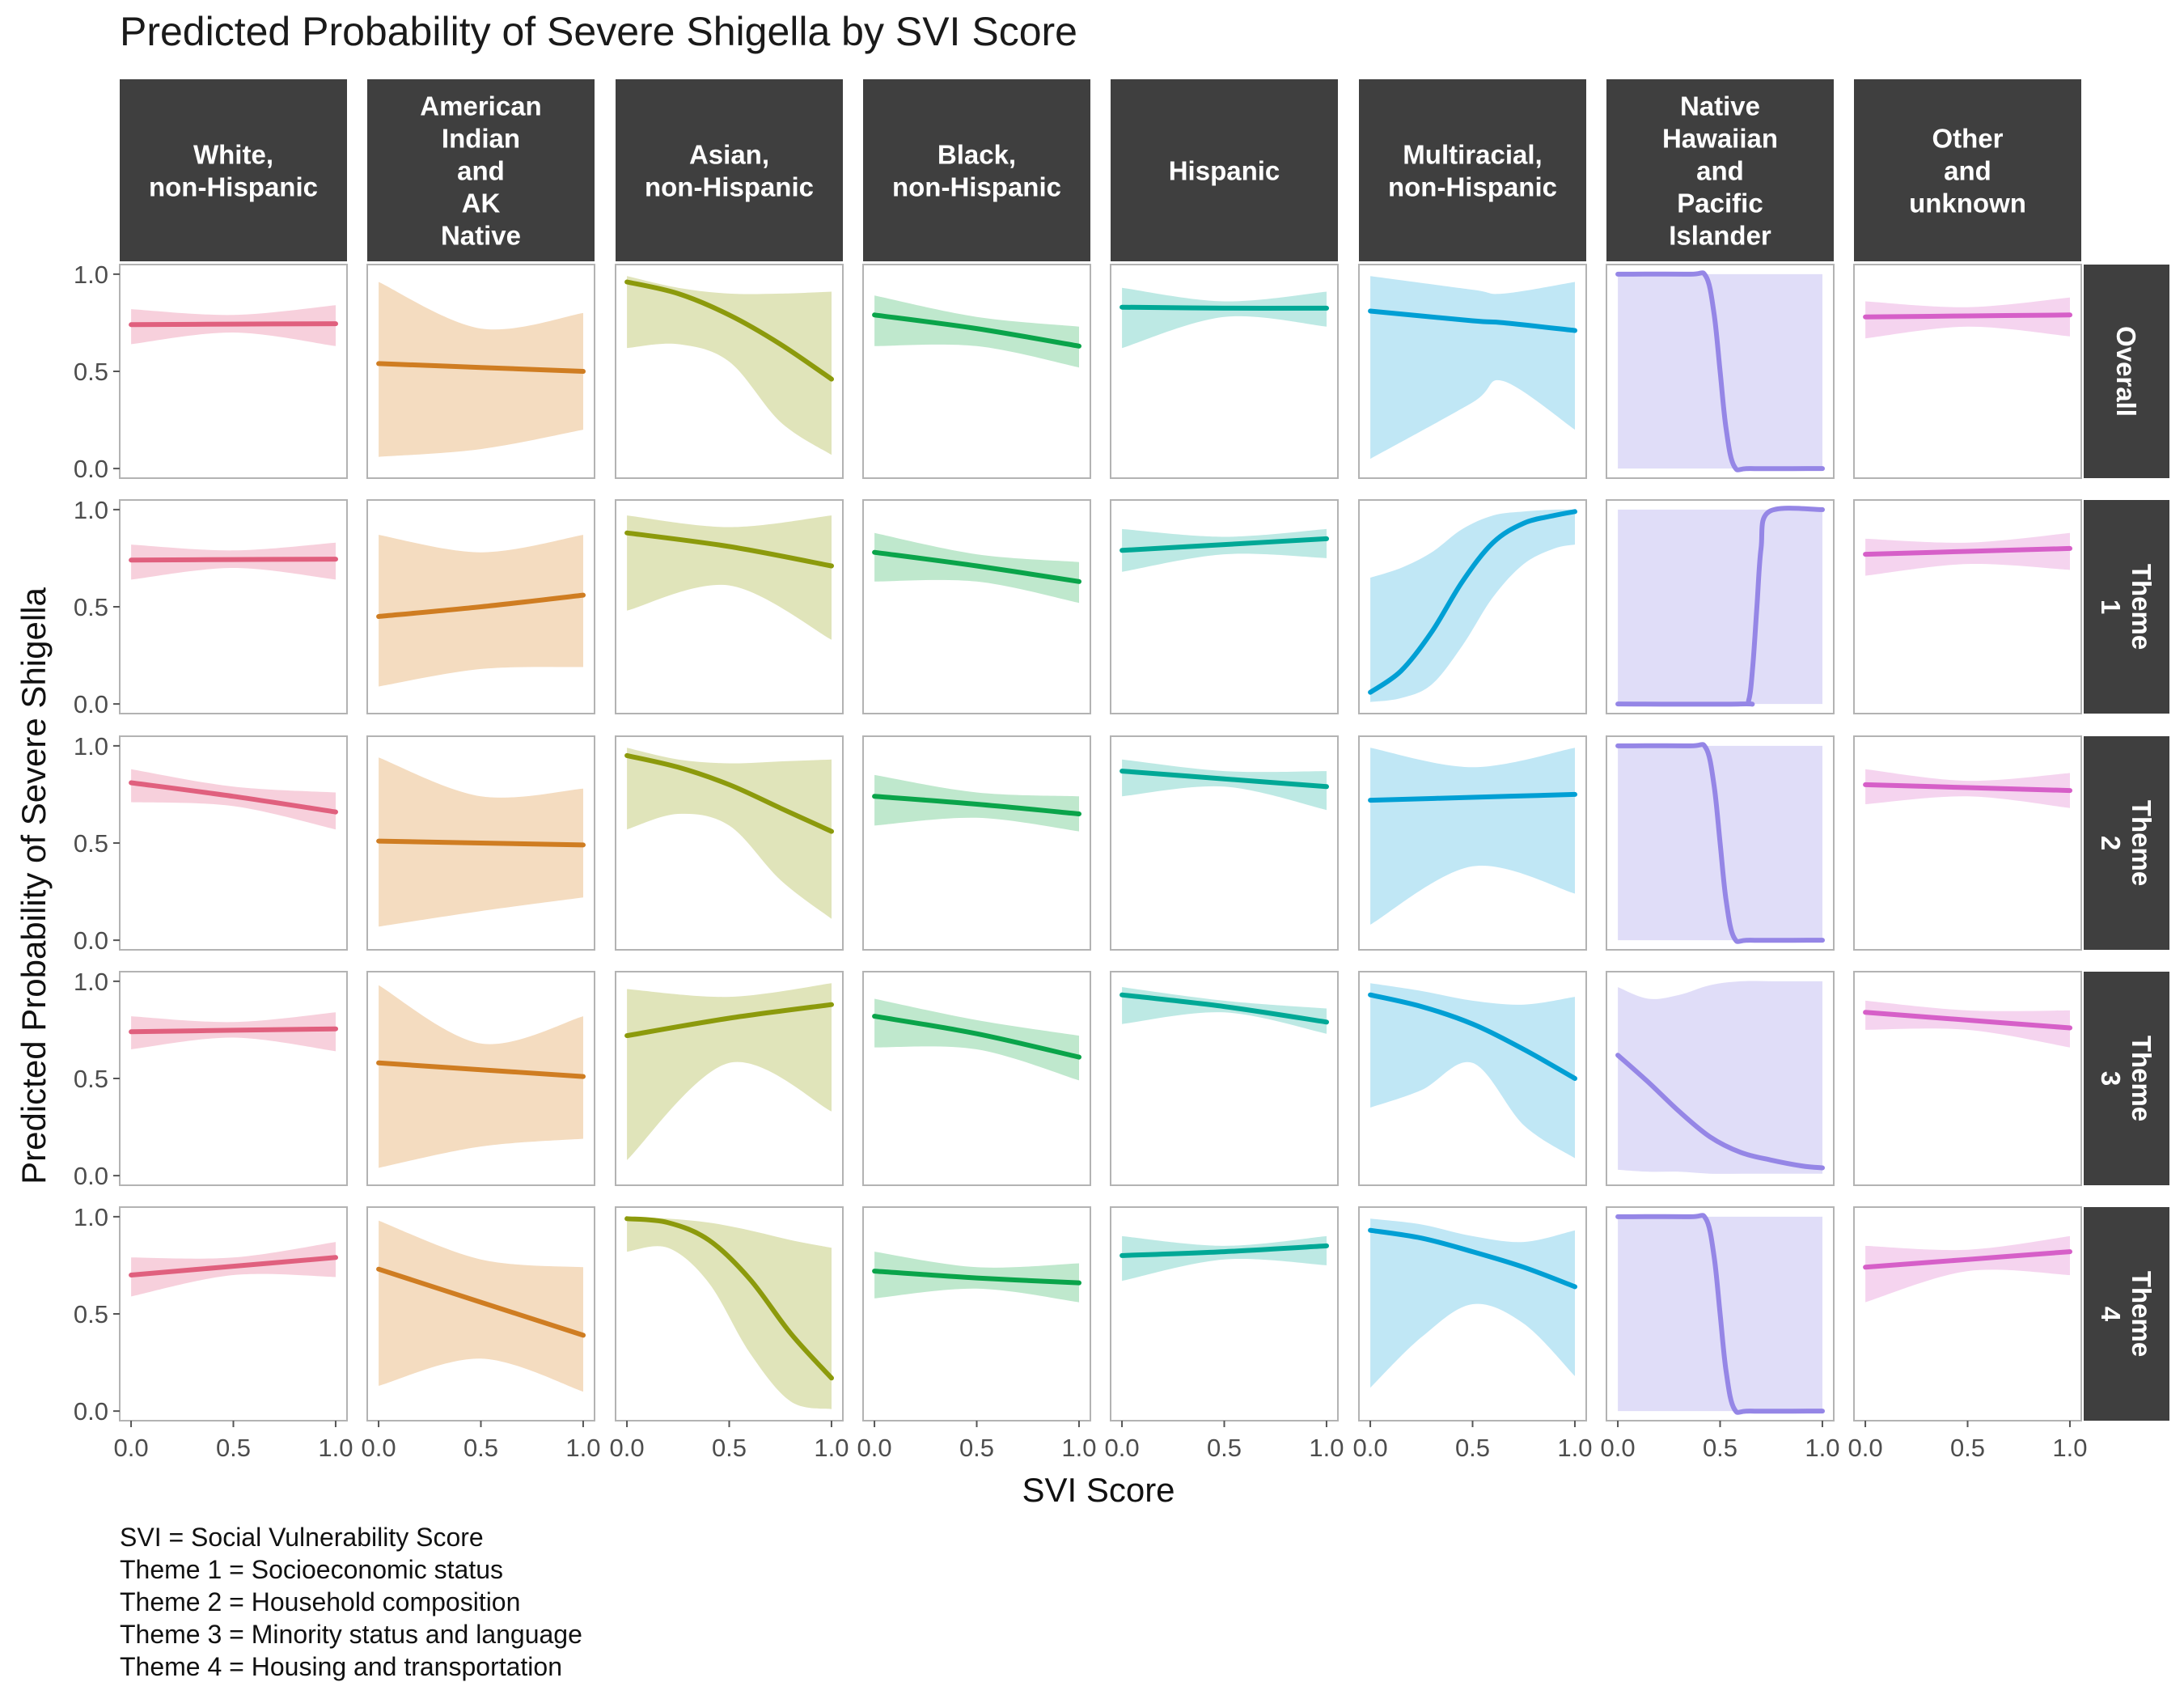  What do you see at coordinates (729, 155) in the screenshot?
I see `strip-label: Asian,` at bounding box center [729, 155].